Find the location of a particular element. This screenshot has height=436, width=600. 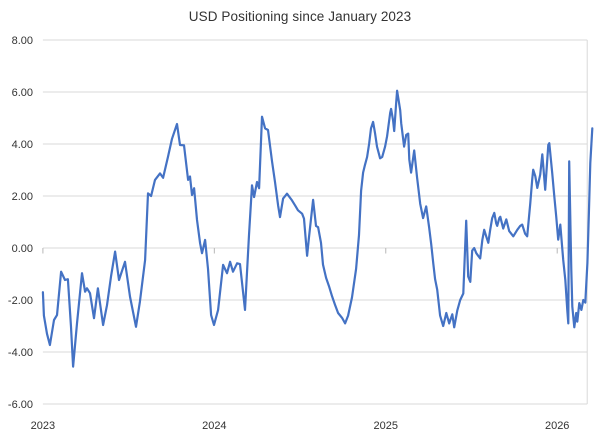

y-tick-label: 6.00 is located at coordinates (22, 93).